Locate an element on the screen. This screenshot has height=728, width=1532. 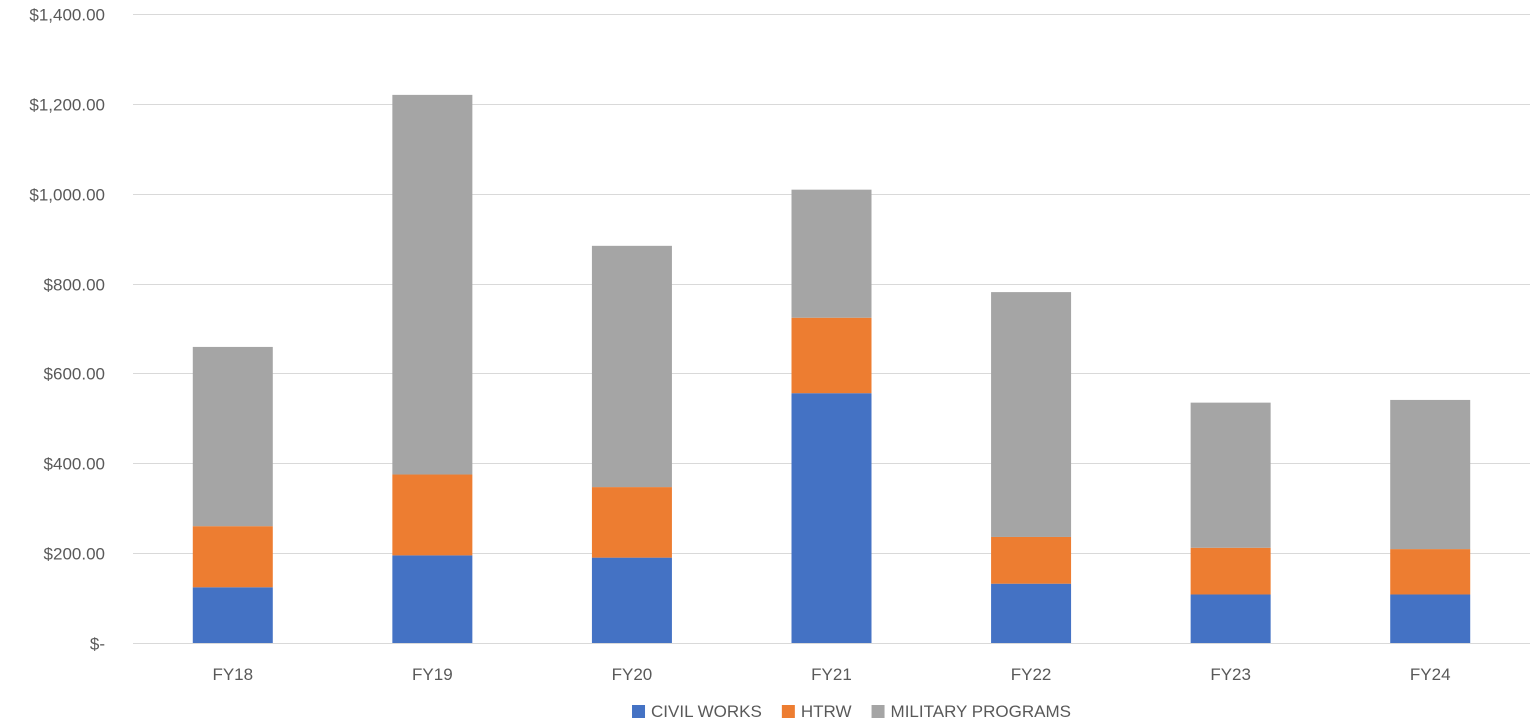
y-tick-label: $1,200.00 is located at coordinates (67, 105).